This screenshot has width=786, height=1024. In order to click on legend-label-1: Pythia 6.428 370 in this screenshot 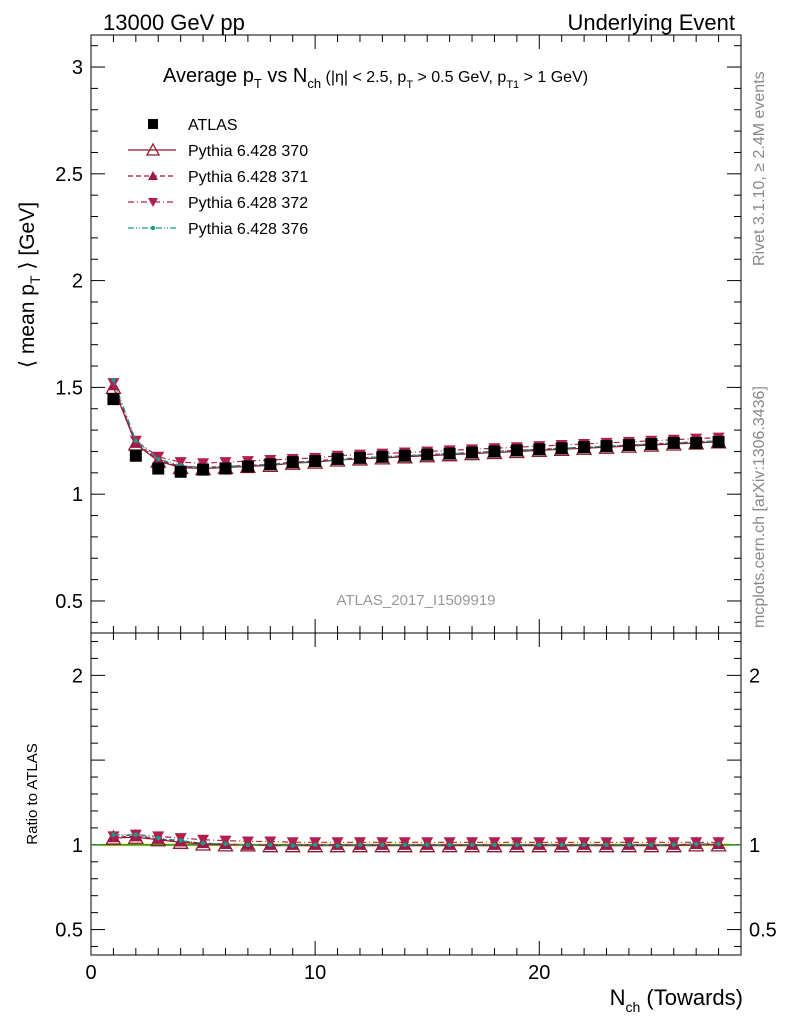, I will do `click(248, 151)`.